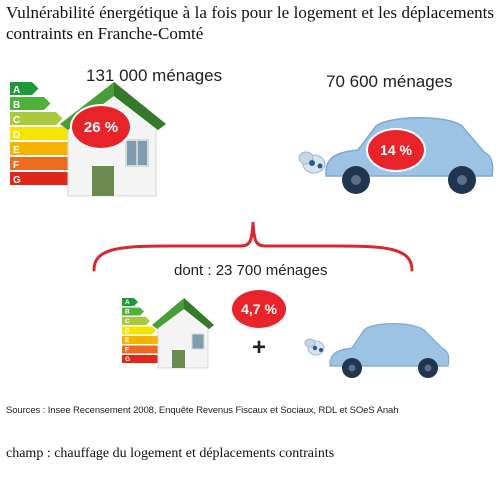  I want to click on transport-percent-badge: 14 %, so click(396, 150).